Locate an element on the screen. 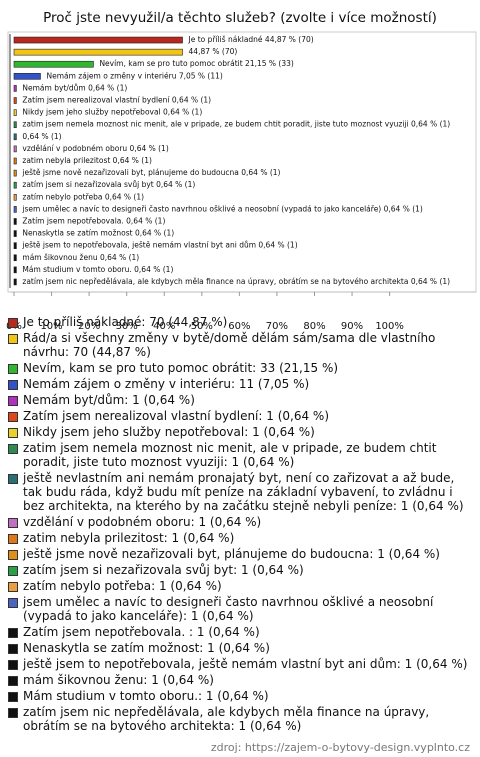 The width and height of the screenshot is (480, 757). bar-label: vzdělání v podobném oboru 0,64 % (1) is located at coordinates (95, 148).